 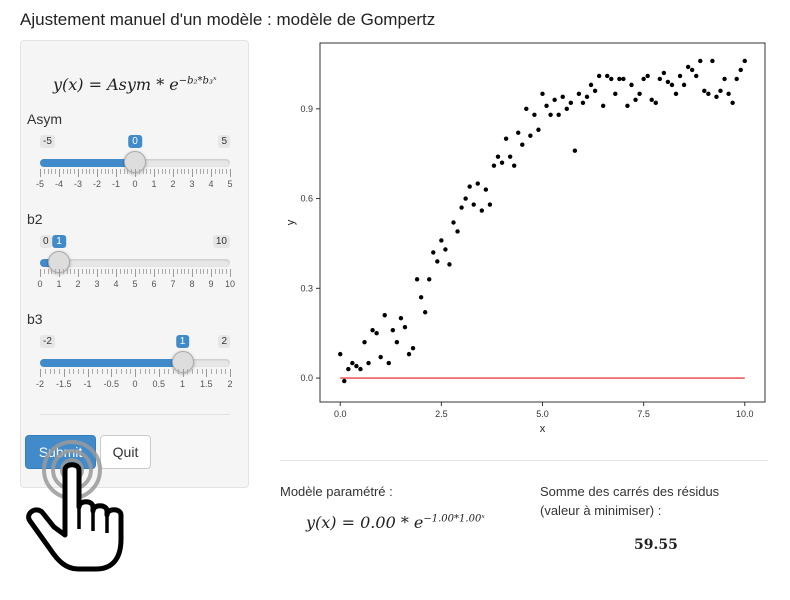 What do you see at coordinates (221, 241) in the screenshot?
I see `slider-max-label: 10` at bounding box center [221, 241].